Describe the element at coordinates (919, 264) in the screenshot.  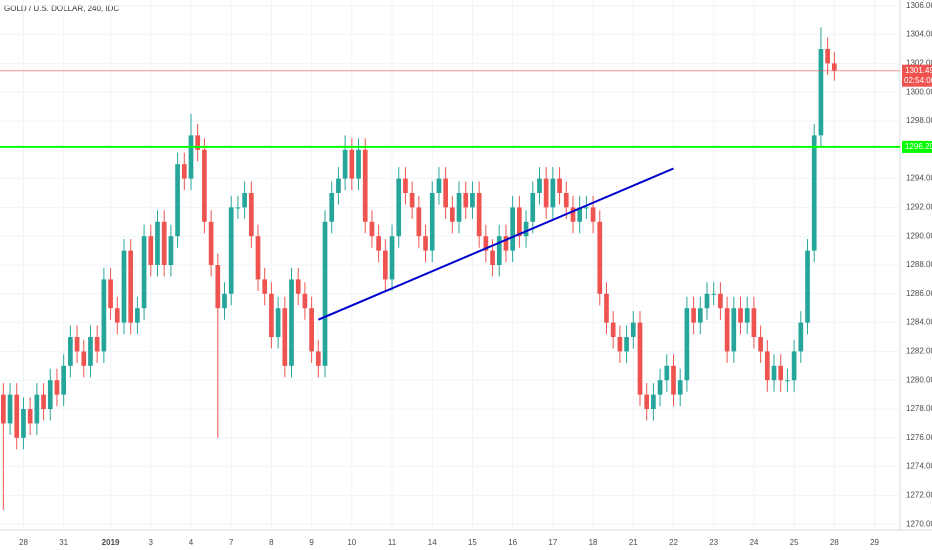
I see `y-tick-label: 1288.00` at that location.